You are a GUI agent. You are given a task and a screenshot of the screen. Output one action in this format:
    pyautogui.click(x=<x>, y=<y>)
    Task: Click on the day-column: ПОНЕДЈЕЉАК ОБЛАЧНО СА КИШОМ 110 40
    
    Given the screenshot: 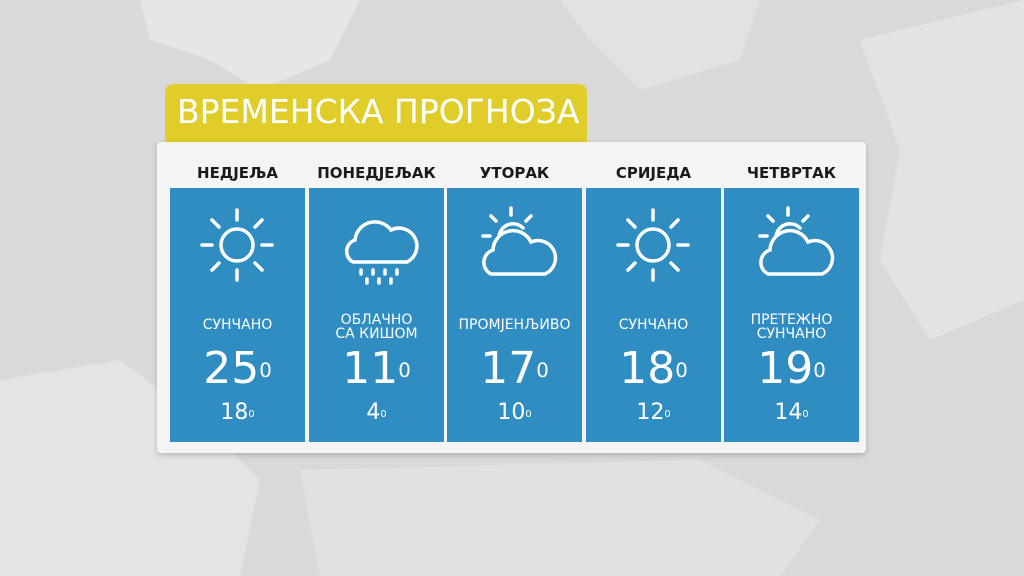 What is the action you would take?
    pyautogui.click(x=376, y=297)
    